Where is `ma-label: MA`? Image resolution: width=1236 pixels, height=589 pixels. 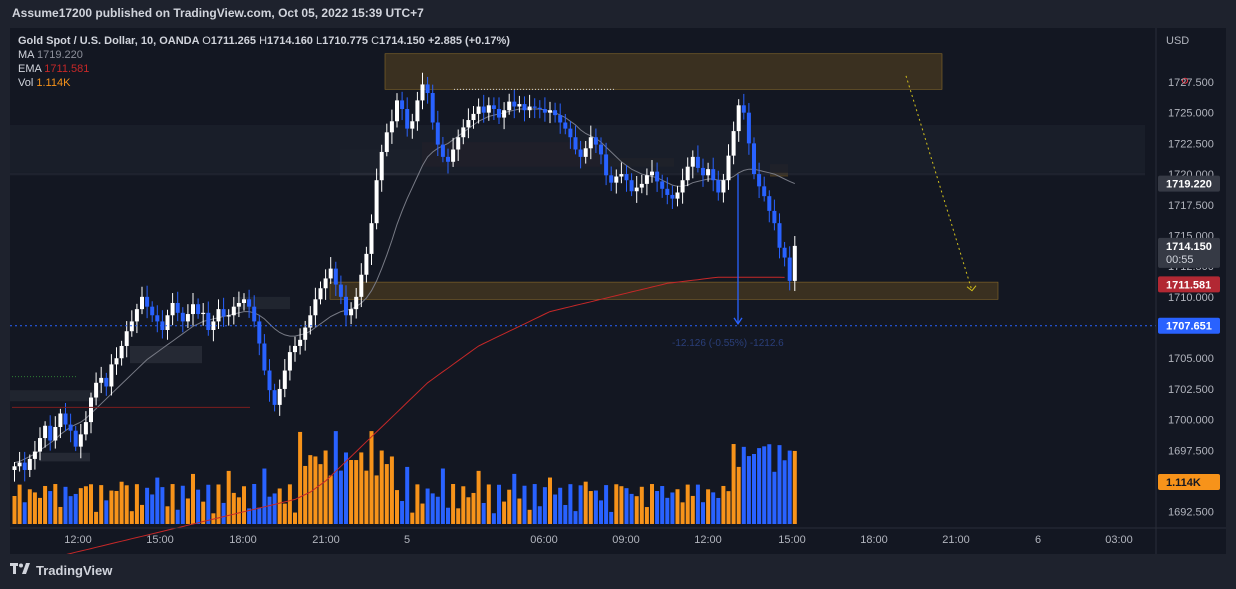 ma-label: MA is located at coordinates (26, 55).